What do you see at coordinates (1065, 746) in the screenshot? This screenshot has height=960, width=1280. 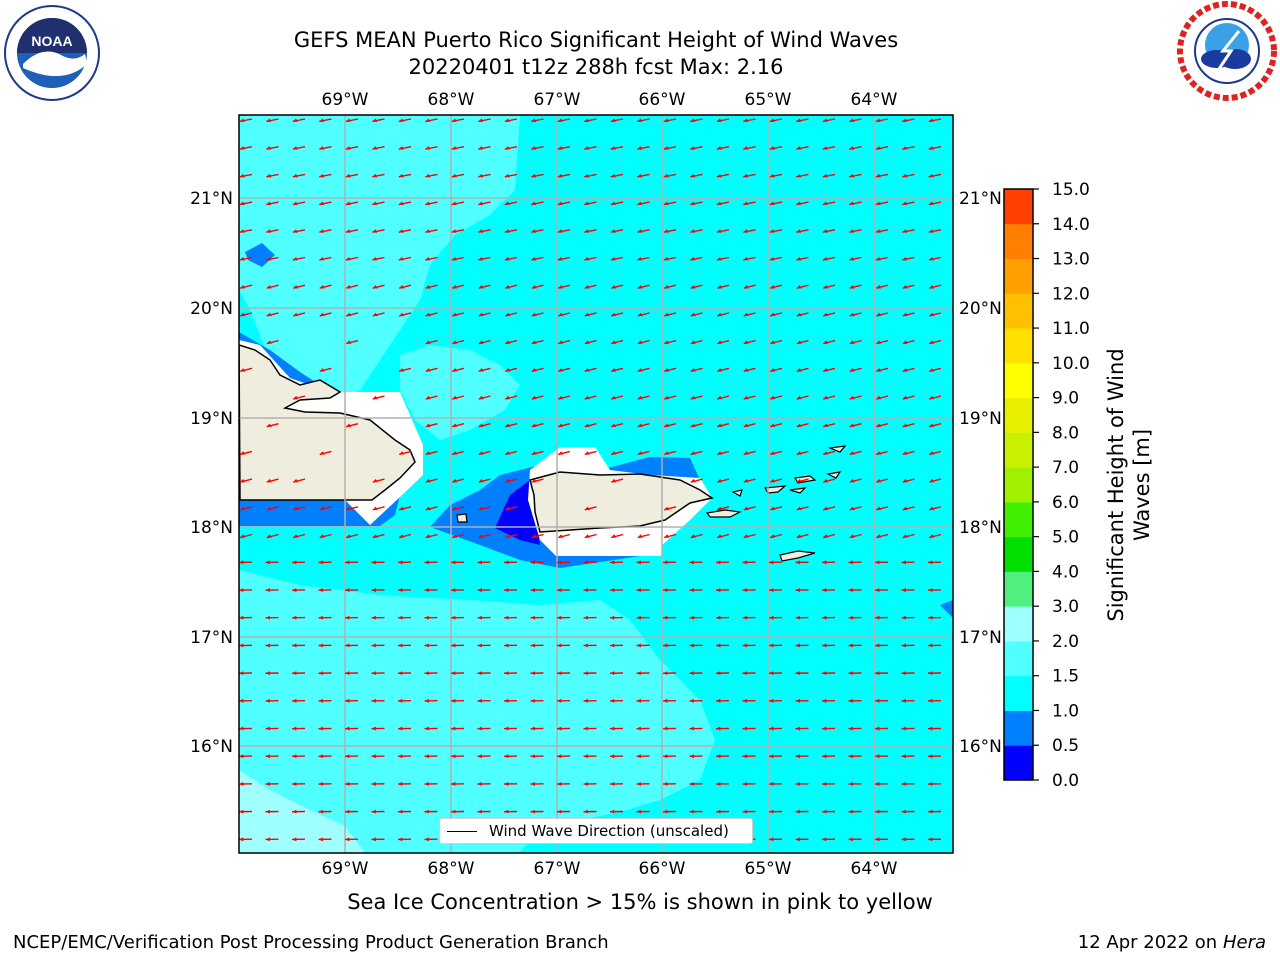 I see `colorbar-tick-label: 0.5` at bounding box center [1065, 746].